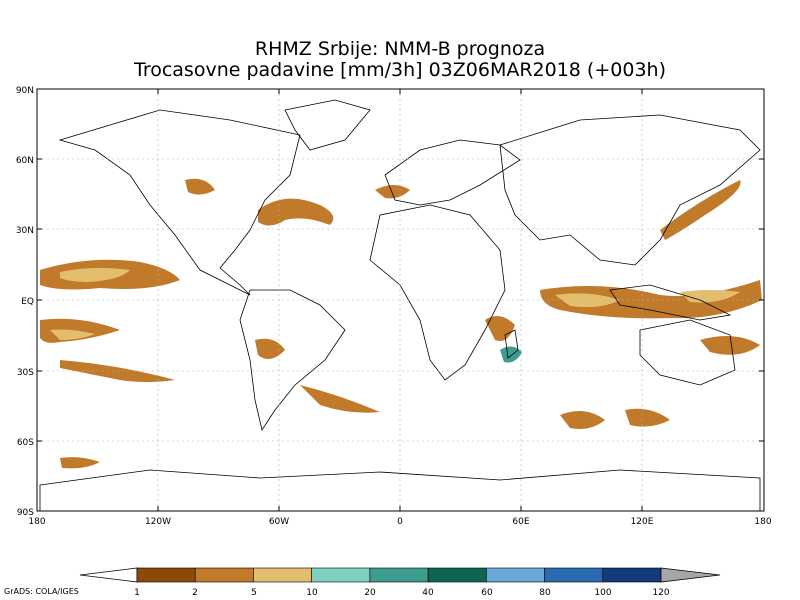  Describe the element at coordinates (25, 231) in the screenshot. I see `lat-label: 30N` at that location.